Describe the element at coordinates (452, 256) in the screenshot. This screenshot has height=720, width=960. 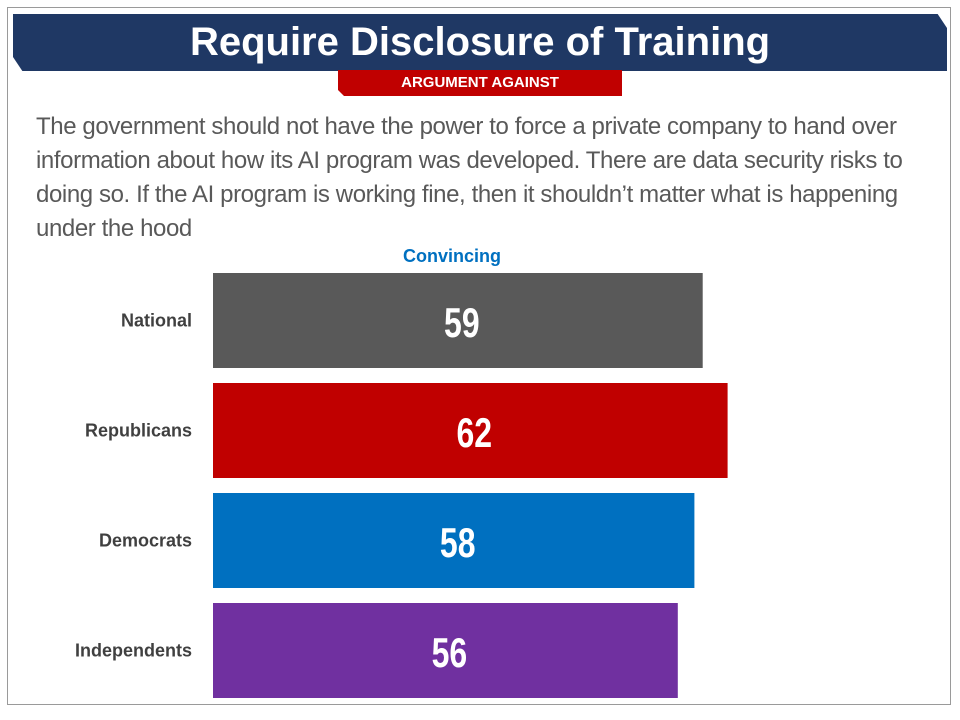
I see `chart-column-header: Convincing` at that location.